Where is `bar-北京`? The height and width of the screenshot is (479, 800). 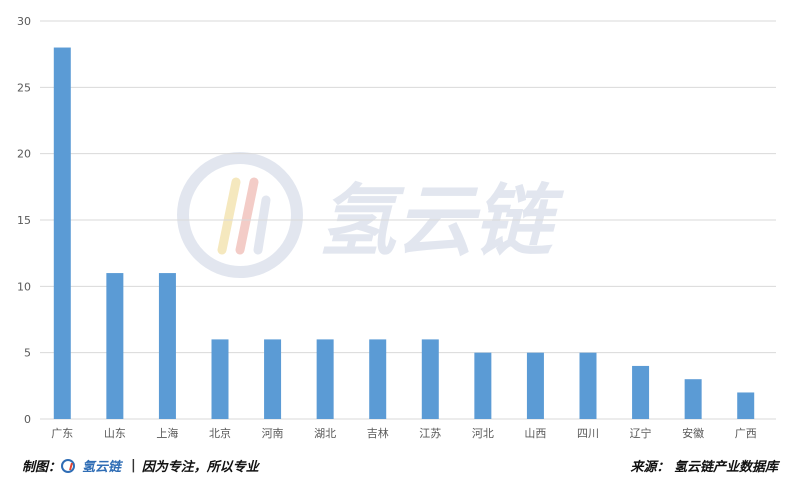
bar-北京 is located at coordinates (220, 379).